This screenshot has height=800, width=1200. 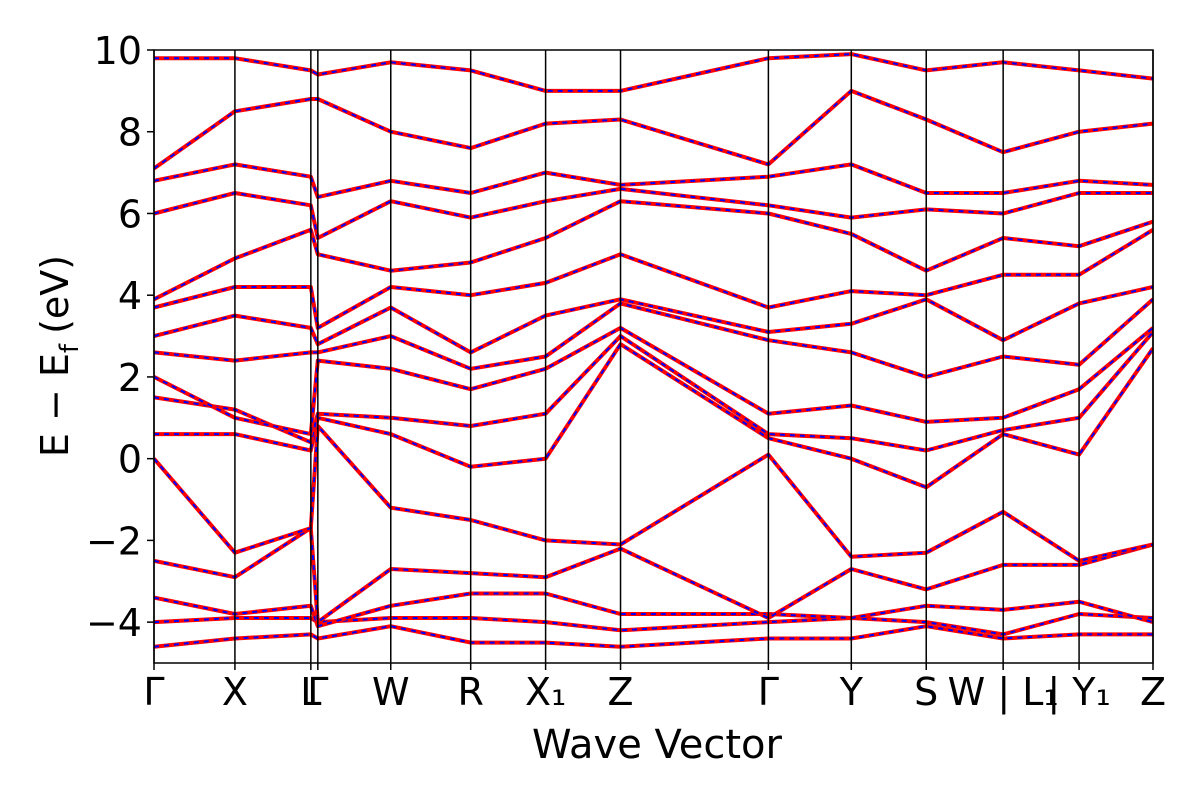 What do you see at coordinates (70, 348) in the screenshot?
I see `y-label-sub: f` at bounding box center [70, 348].